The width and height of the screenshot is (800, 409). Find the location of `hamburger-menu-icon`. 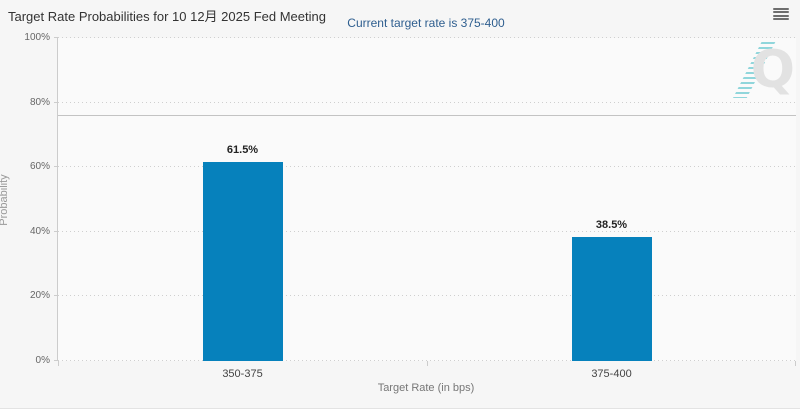

hamburger-menu-icon is located at coordinates (781, 14).